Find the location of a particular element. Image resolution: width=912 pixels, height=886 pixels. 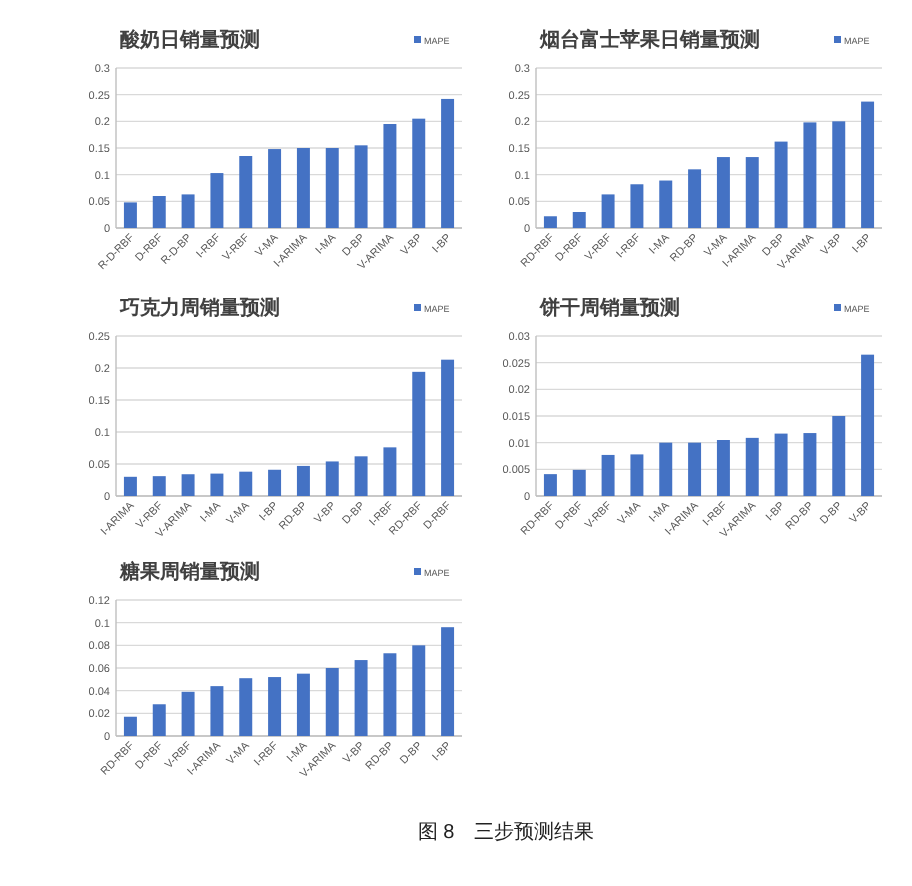

chart-title: 酸奶日销量预测 is located at coordinates (190, 40).